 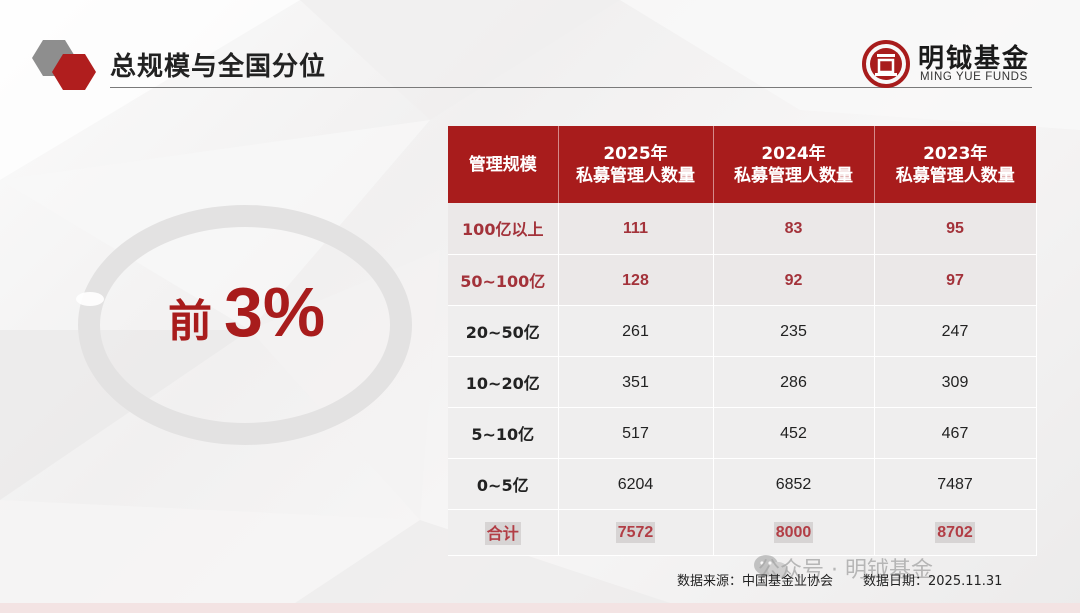 What do you see at coordinates (794, 532) in the screenshot?
I see `total-cell-2024: 8000` at bounding box center [794, 532].